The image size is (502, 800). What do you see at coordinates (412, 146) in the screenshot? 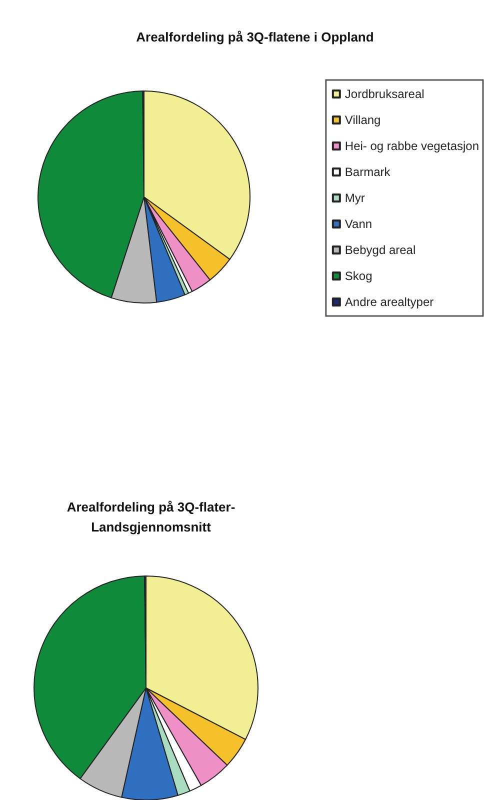
I see `legend-label: Hei- og rabbe vegetasjon` at bounding box center [412, 146].